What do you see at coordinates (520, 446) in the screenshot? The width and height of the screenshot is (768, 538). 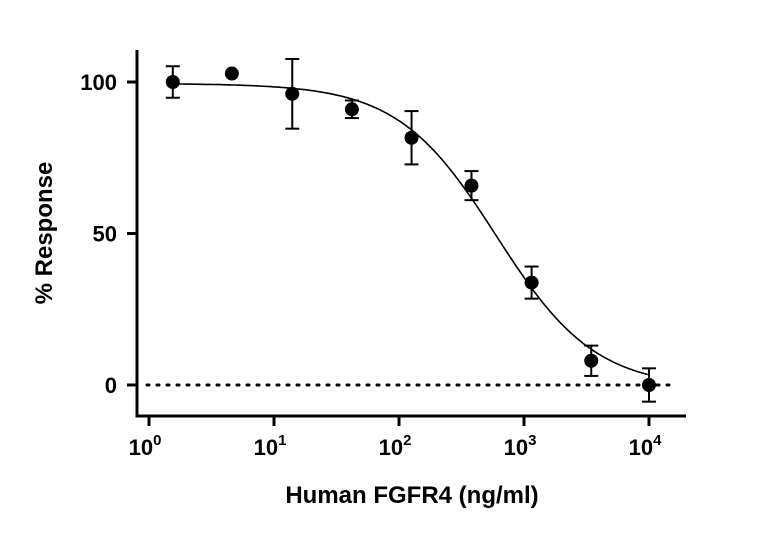 I see `x-tick-label: 10³` at bounding box center [520, 446].